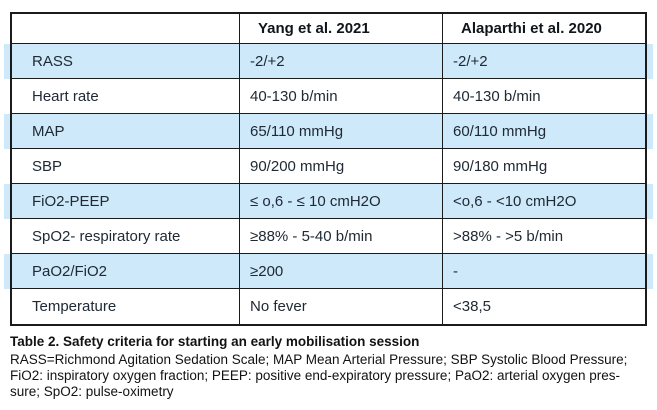 Image resolution: width=657 pixels, height=410 pixels. What do you see at coordinates (544, 306) in the screenshot?
I see `value-alaparthi: <38,5` at bounding box center [544, 306].